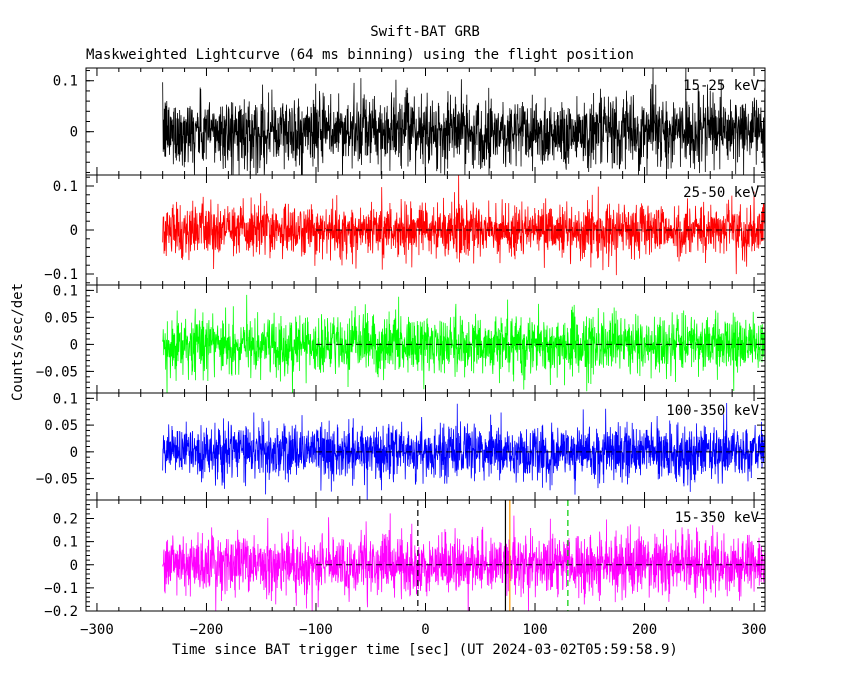 The height and width of the screenshot is (680, 850). I want to click on series-15-25-kev, so click(463, 121).